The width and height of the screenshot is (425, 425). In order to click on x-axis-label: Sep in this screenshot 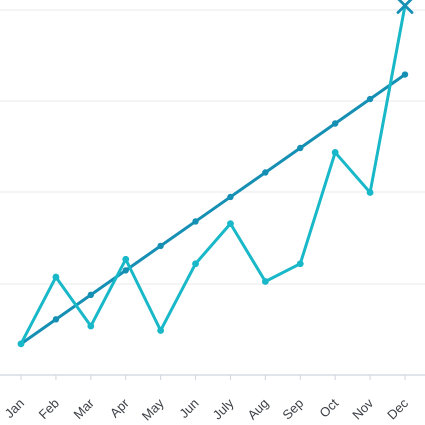, I will do `click(292, 409)`.